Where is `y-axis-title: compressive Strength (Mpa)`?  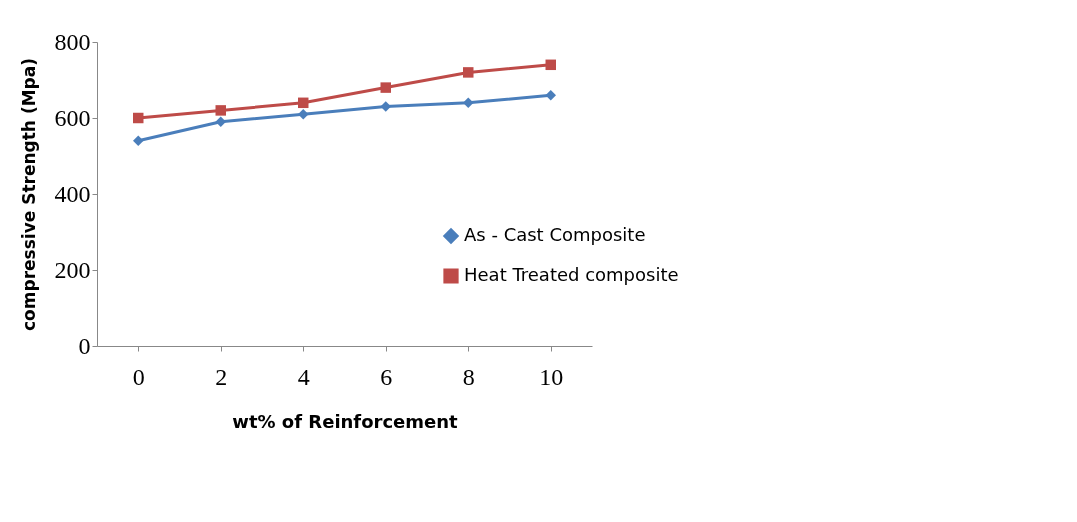
y-axis-title: compressive Strength (Mpa) is located at coordinates (28, 194).